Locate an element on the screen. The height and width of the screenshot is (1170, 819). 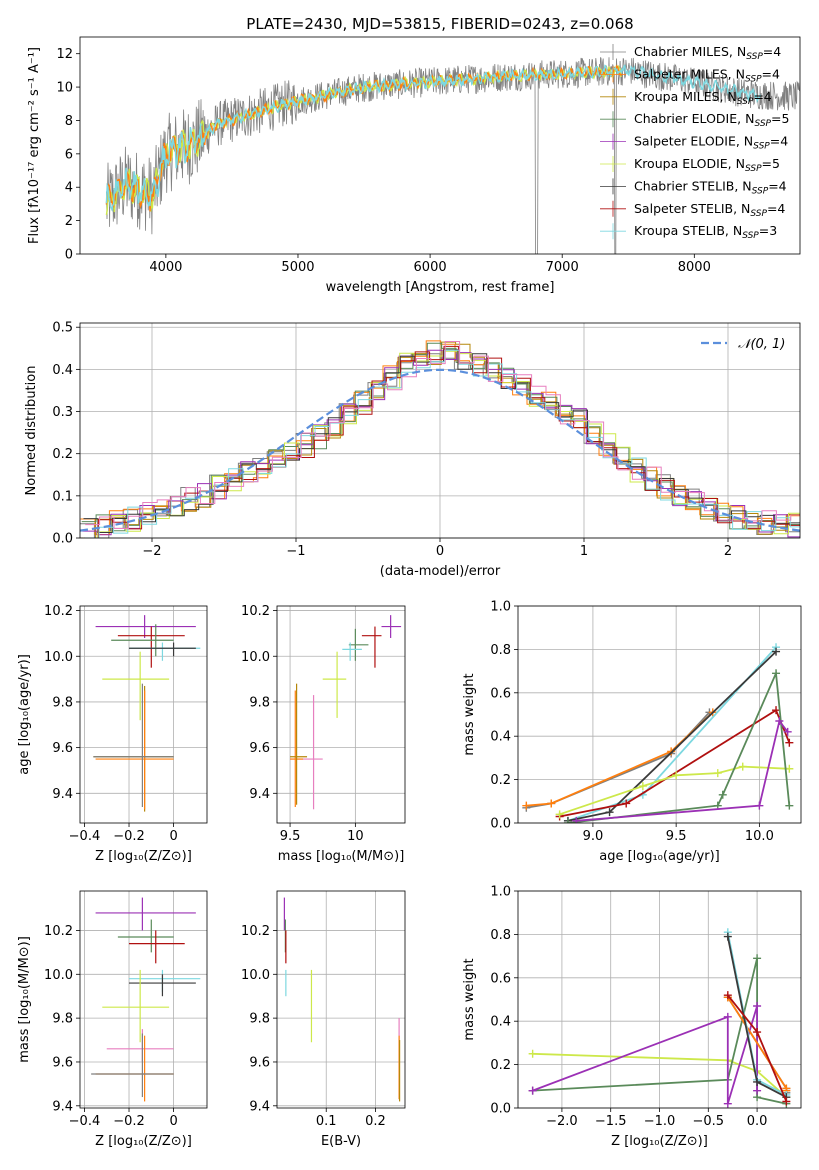
y-tick-label: 0 is located at coordinates (69, 255).